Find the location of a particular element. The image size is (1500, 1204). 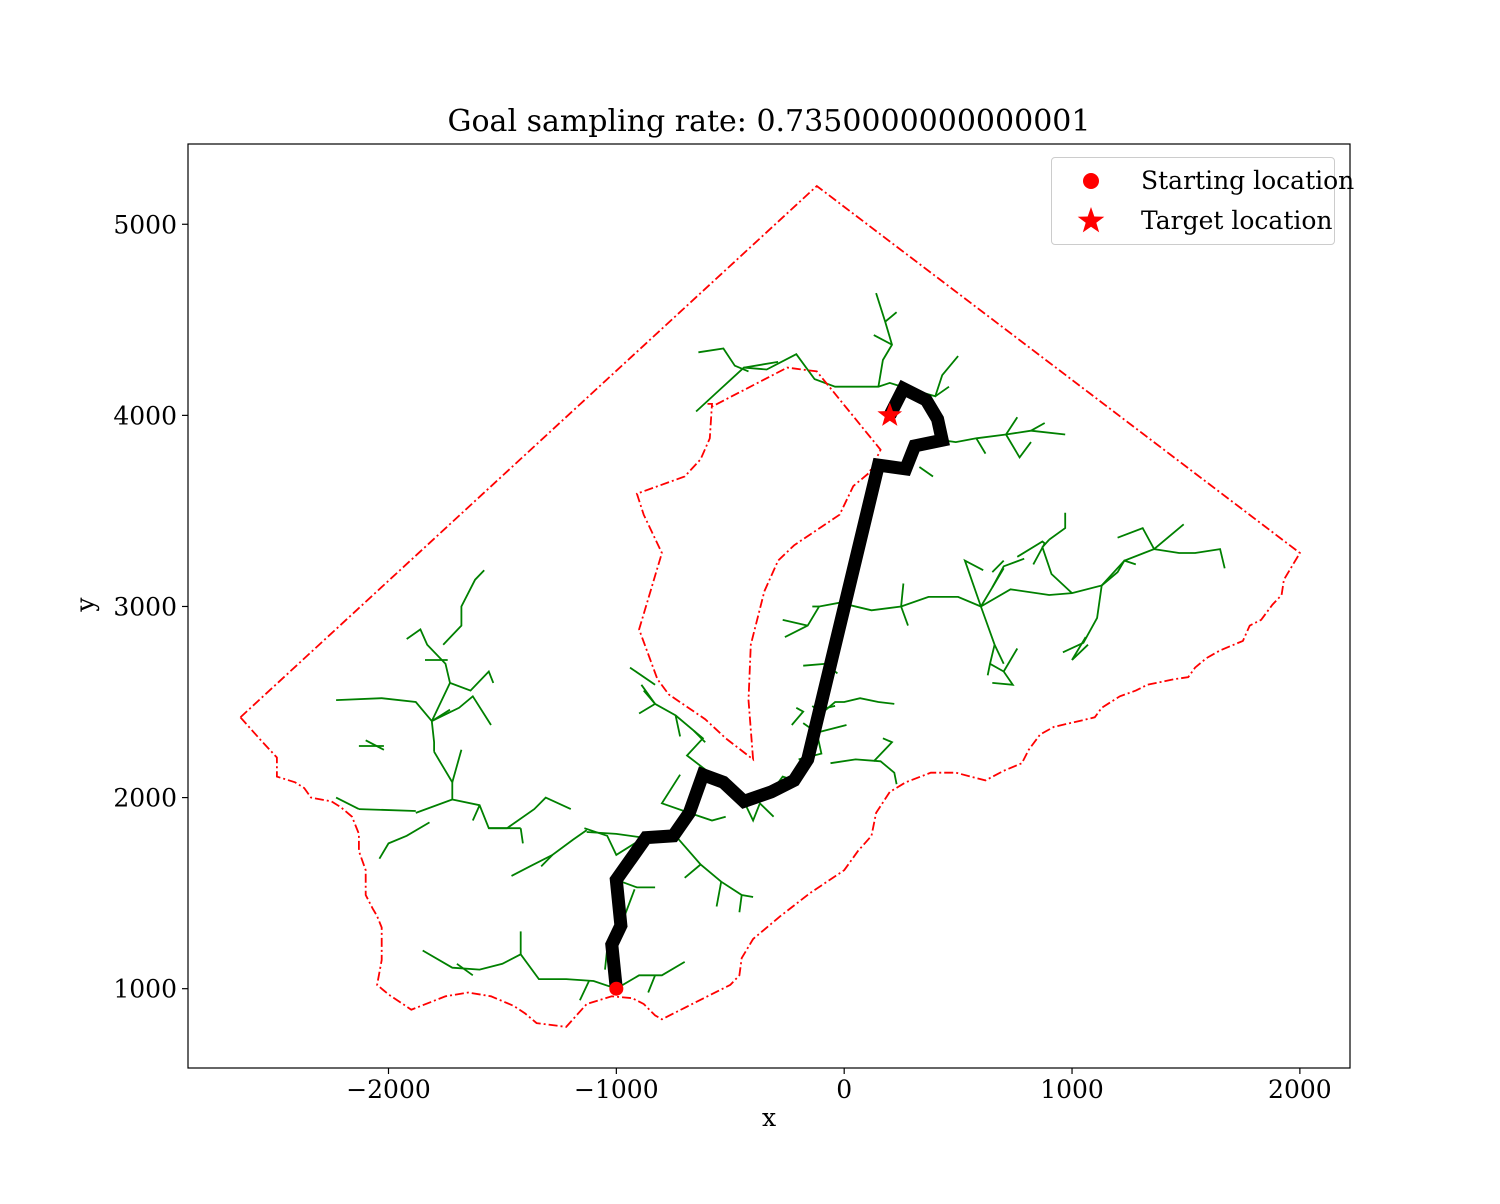

y-axis-label: y is located at coordinates (85, 604).